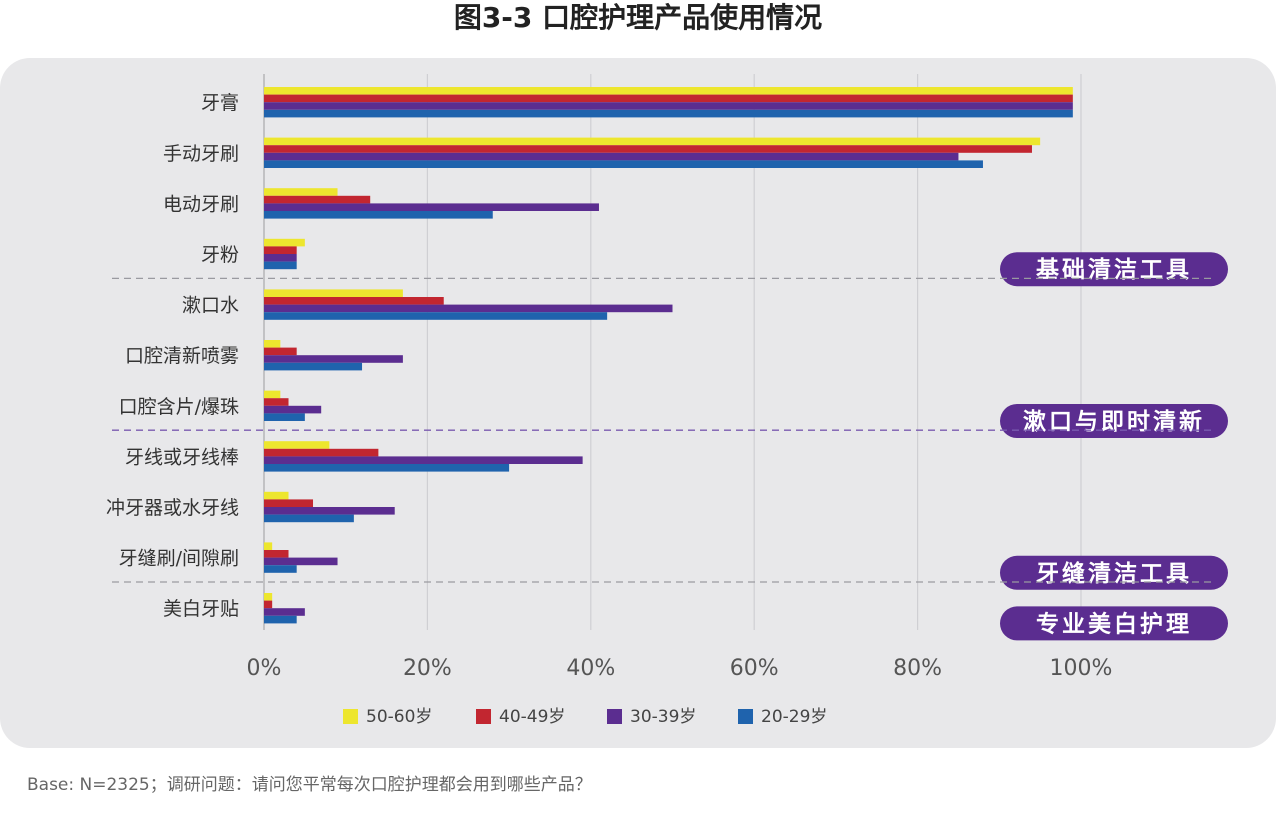 The image size is (1276, 818). What do you see at coordinates (220, 102) in the screenshot?
I see `category-label: 牙膏` at bounding box center [220, 102].